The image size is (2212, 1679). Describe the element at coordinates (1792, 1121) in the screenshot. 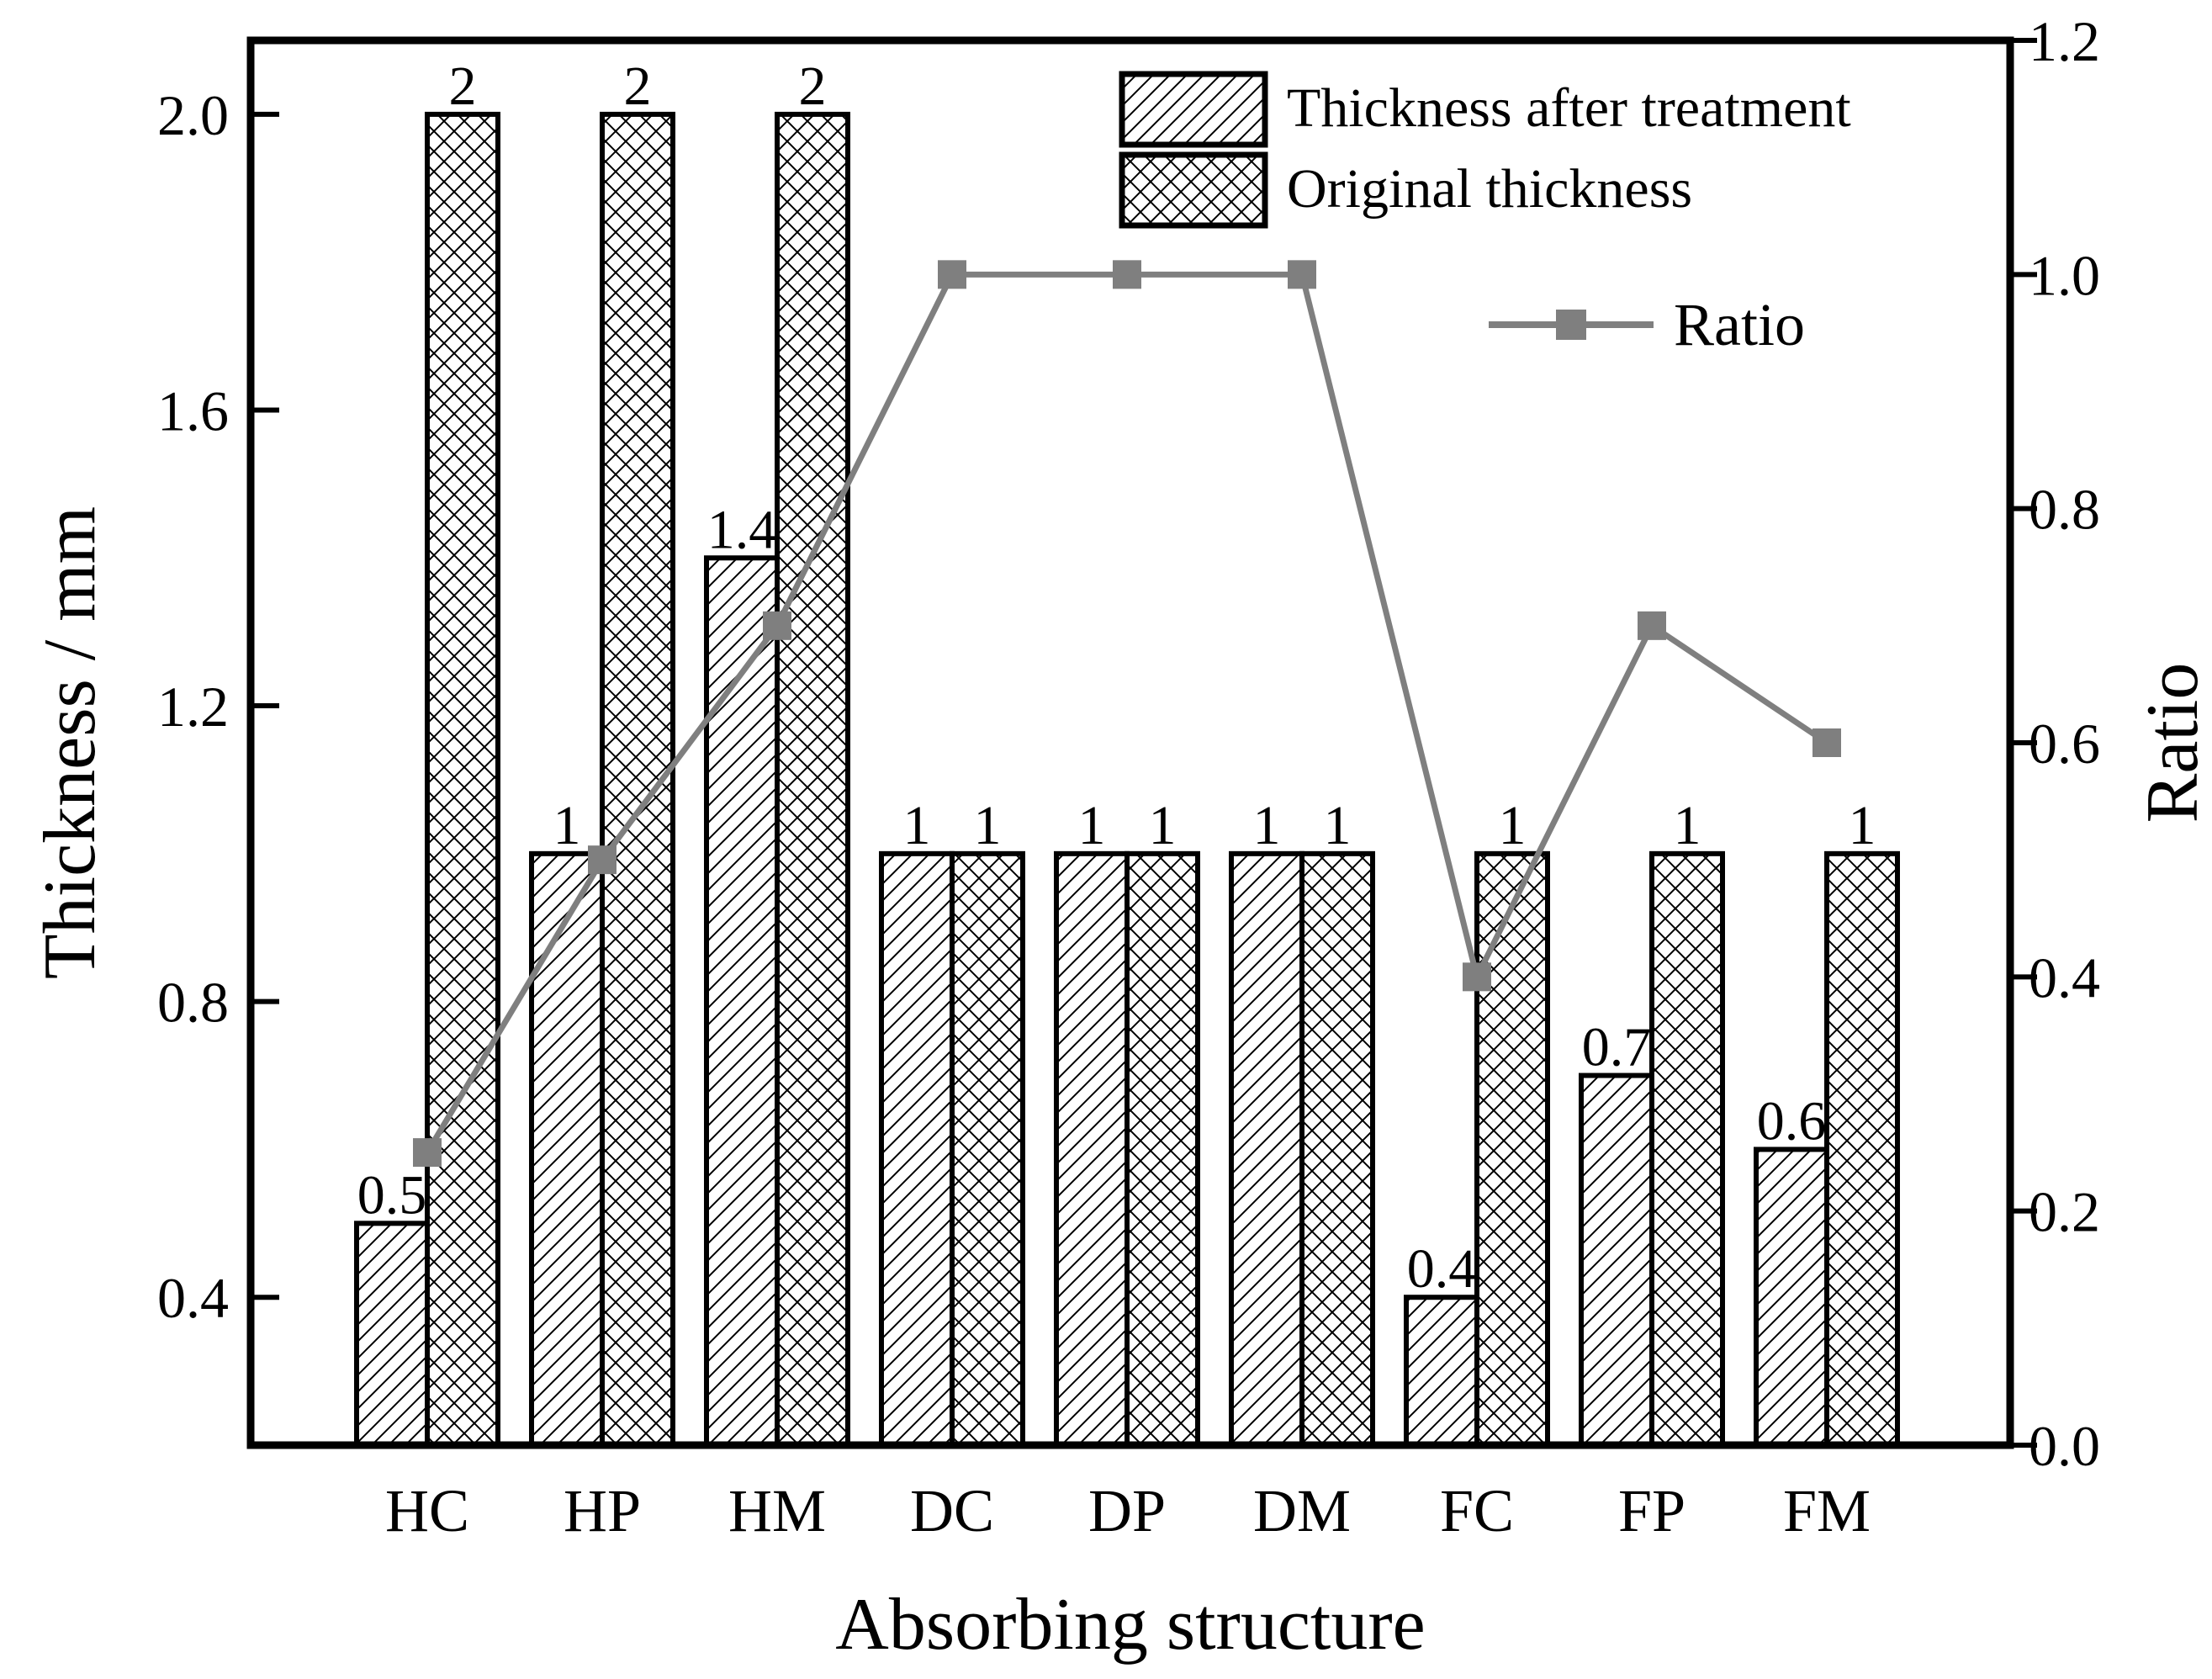

I see `data-label-treated-fm: 0.6` at that location.